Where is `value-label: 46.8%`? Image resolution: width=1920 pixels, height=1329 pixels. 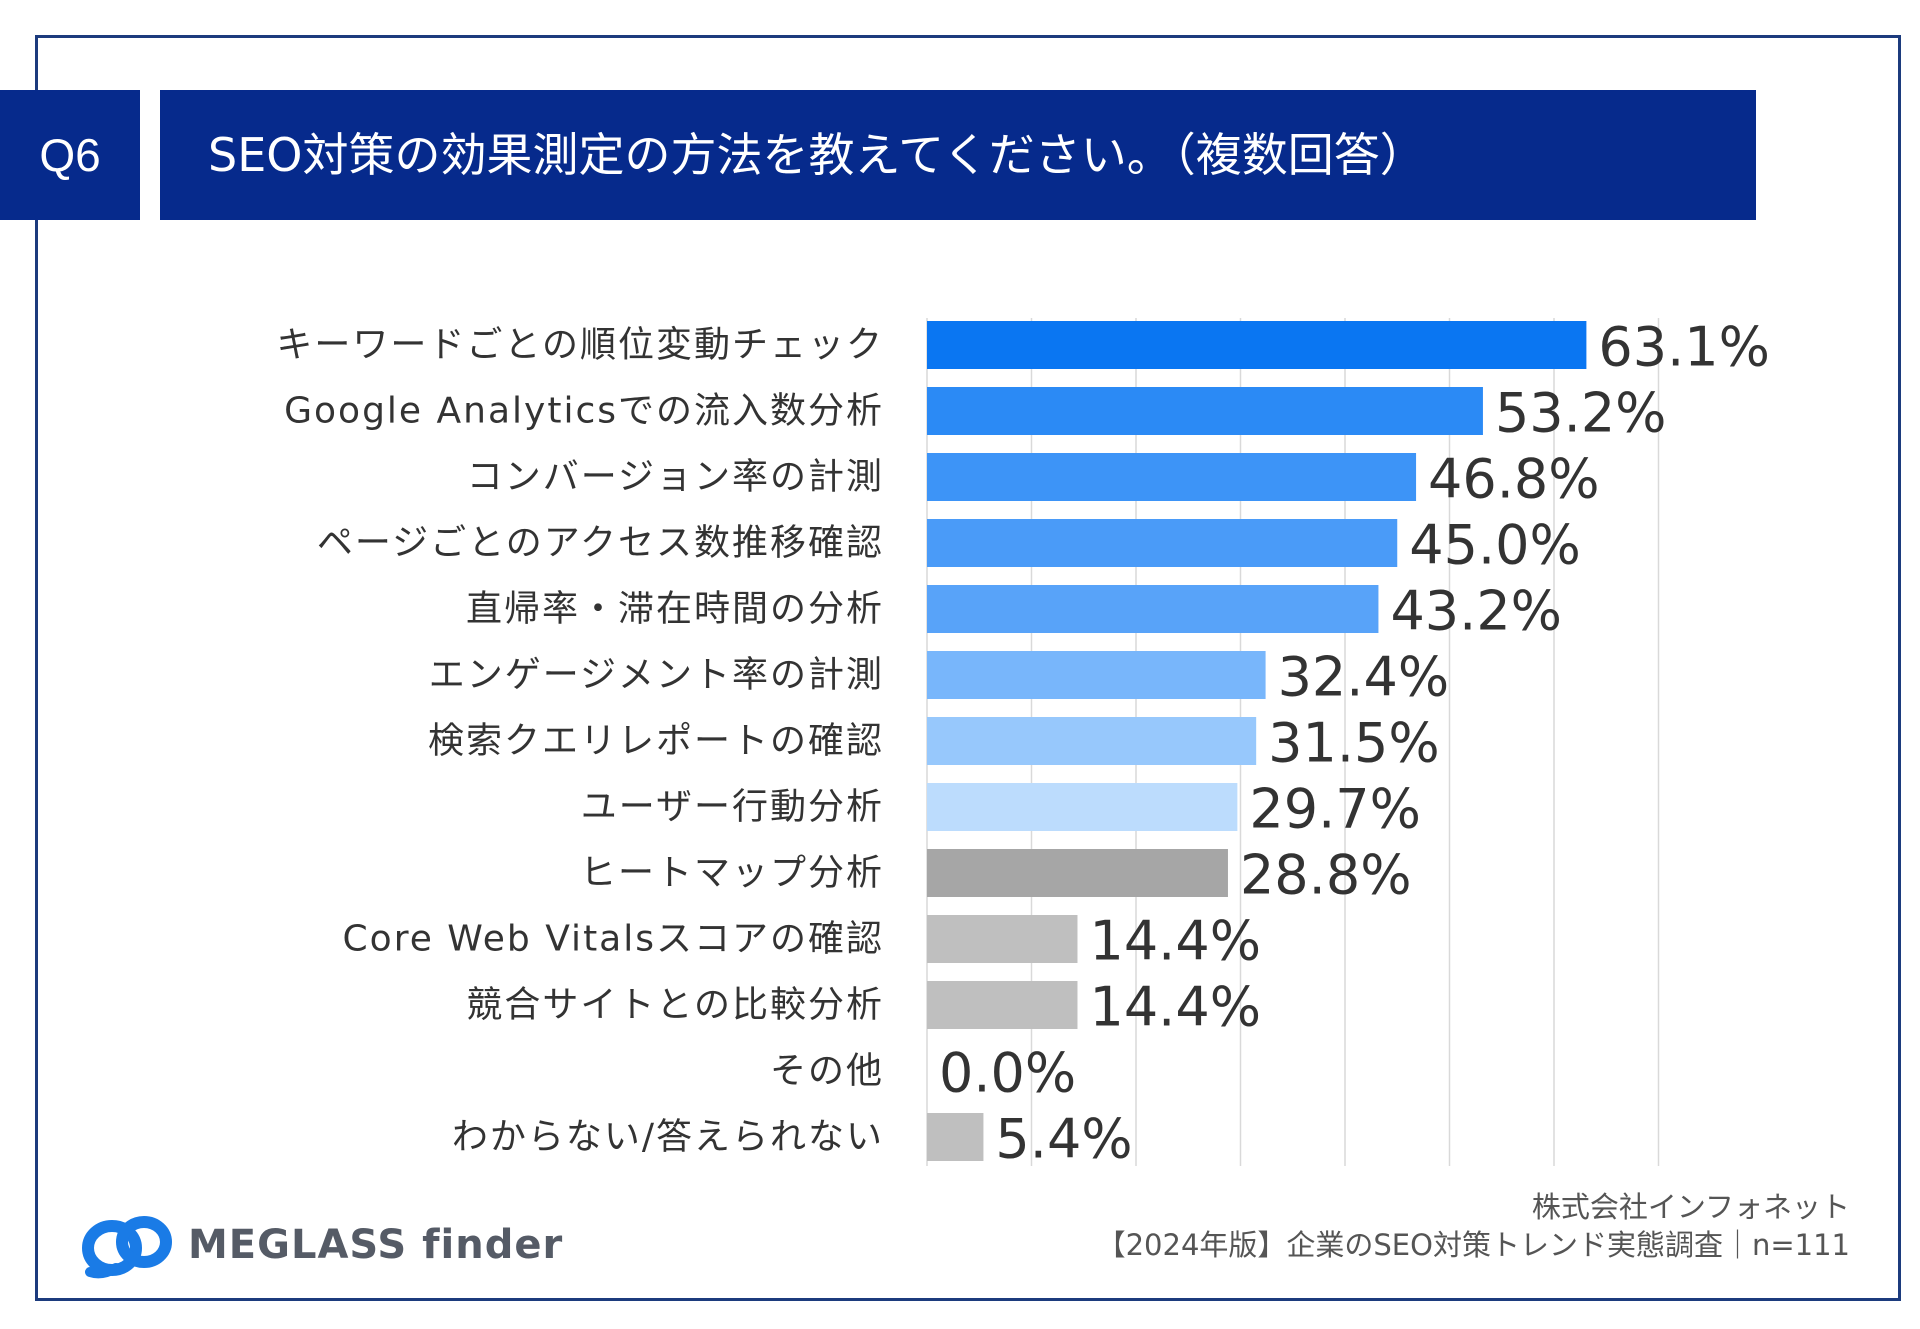 value-label: 46.8% is located at coordinates (1514, 479).